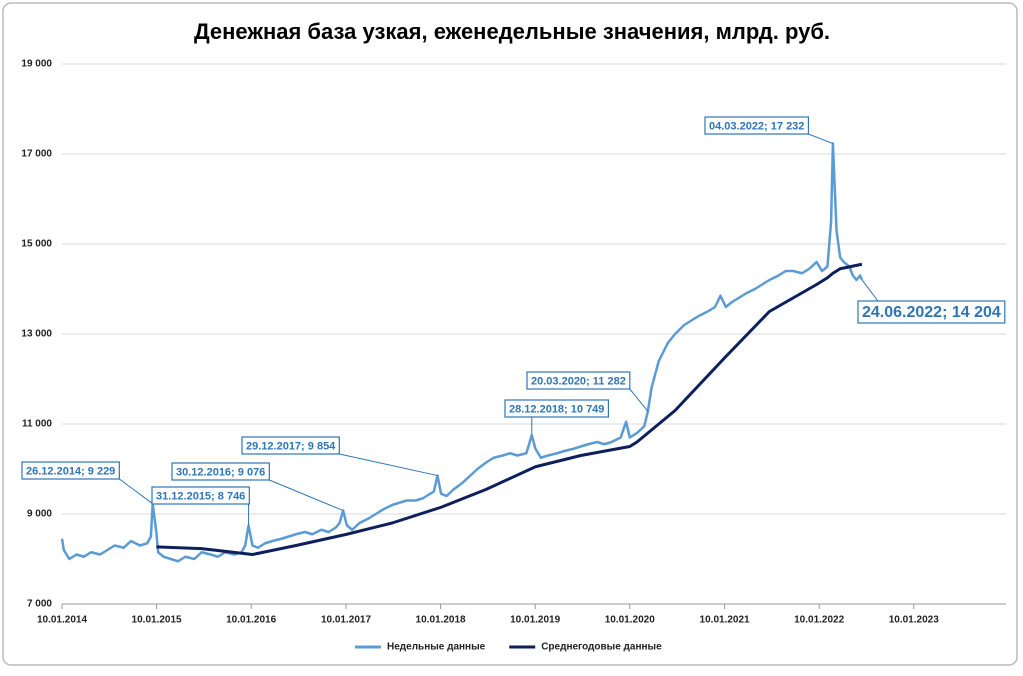  What do you see at coordinates (39, 604) in the screenshot?
I see `y-tick-label: 7 000` at bounding box center [39, 604].